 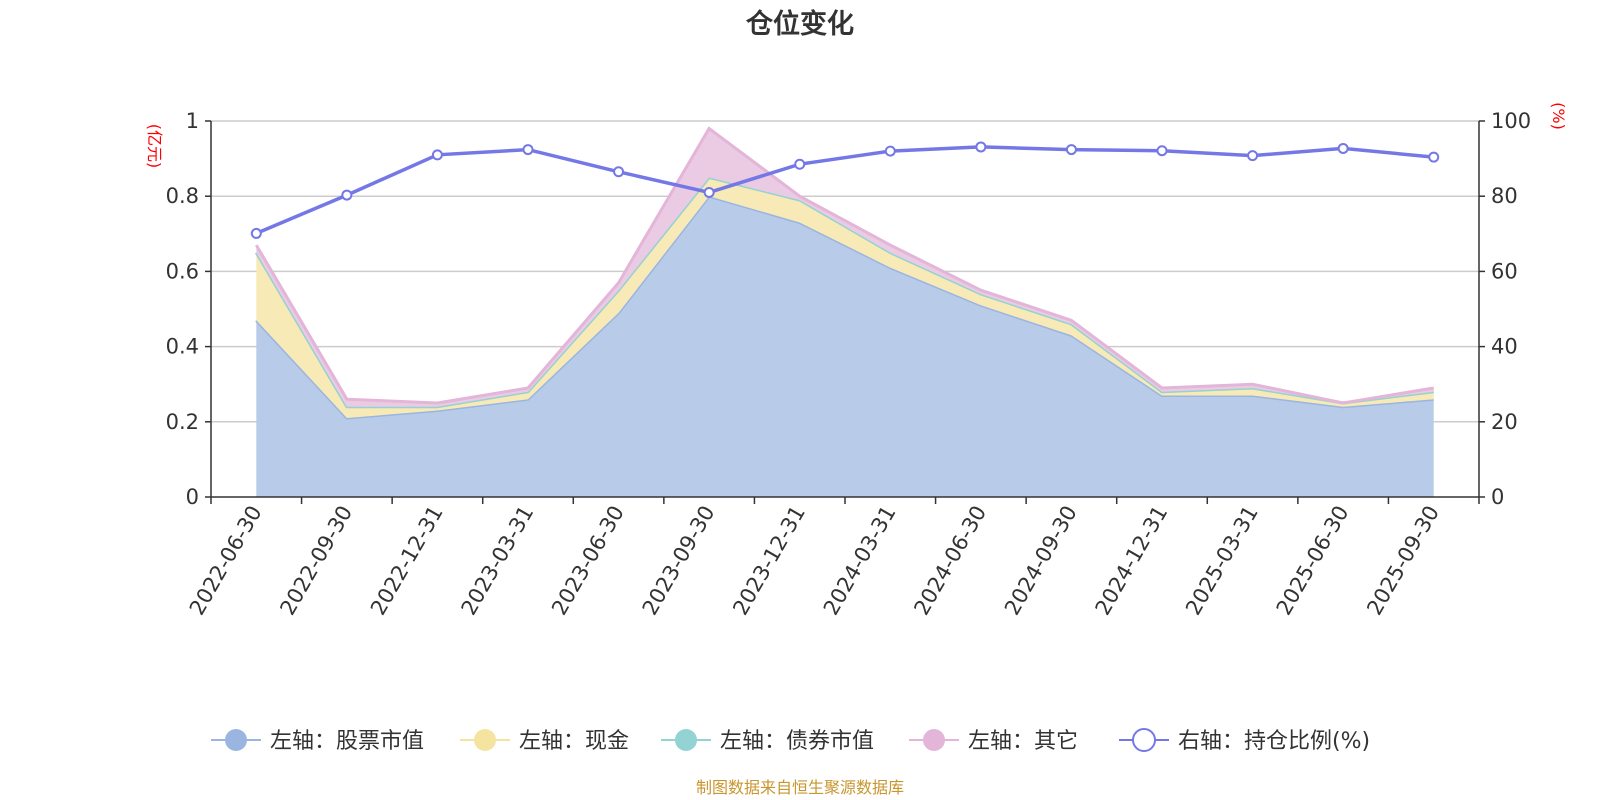 What do you see at coordinates (1504, 422) in the screenshot?
I see `right-tick-label: 20` at bounding box center [1504, 422].